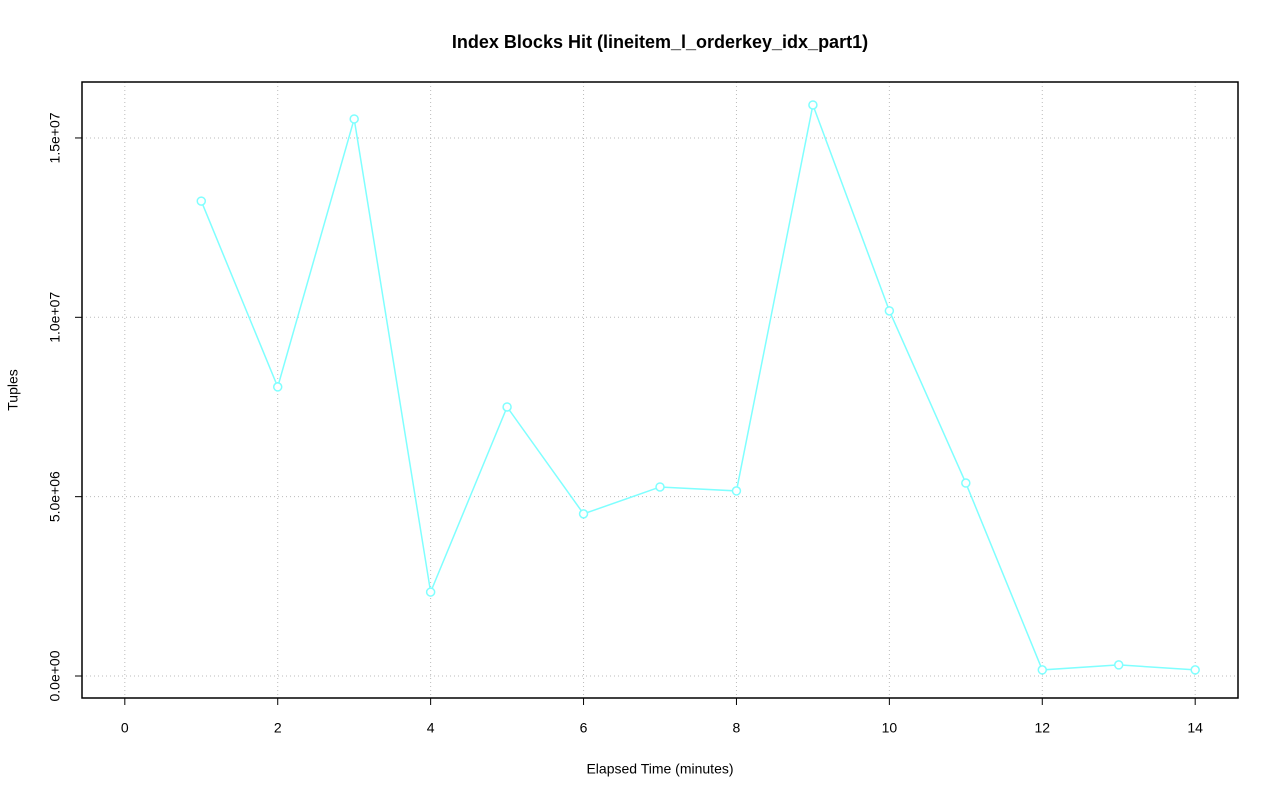 Image resolution: width=1280 pixels, height=801 pixels. What do you see at coordinates (55, 496) in the screenshot?
I see `y-tick-label: 5.0e+06` at bounding box center [55, 496].